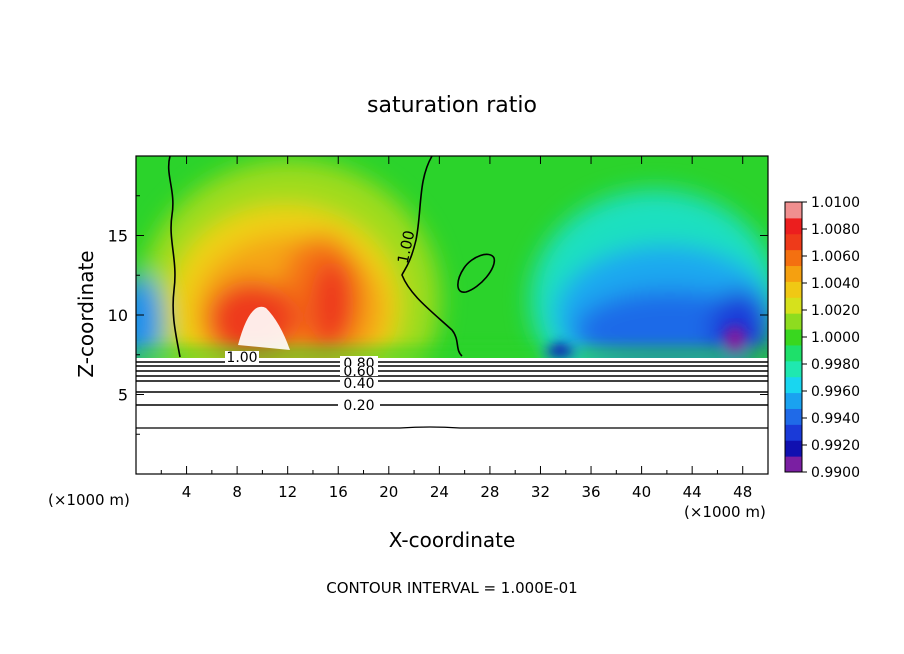 The width and height of the screenshot is (904, 654). What do you see at coordinates (452, 427) in the screenshot?
I see `contour-level-h` at bounding box center [452, 427].